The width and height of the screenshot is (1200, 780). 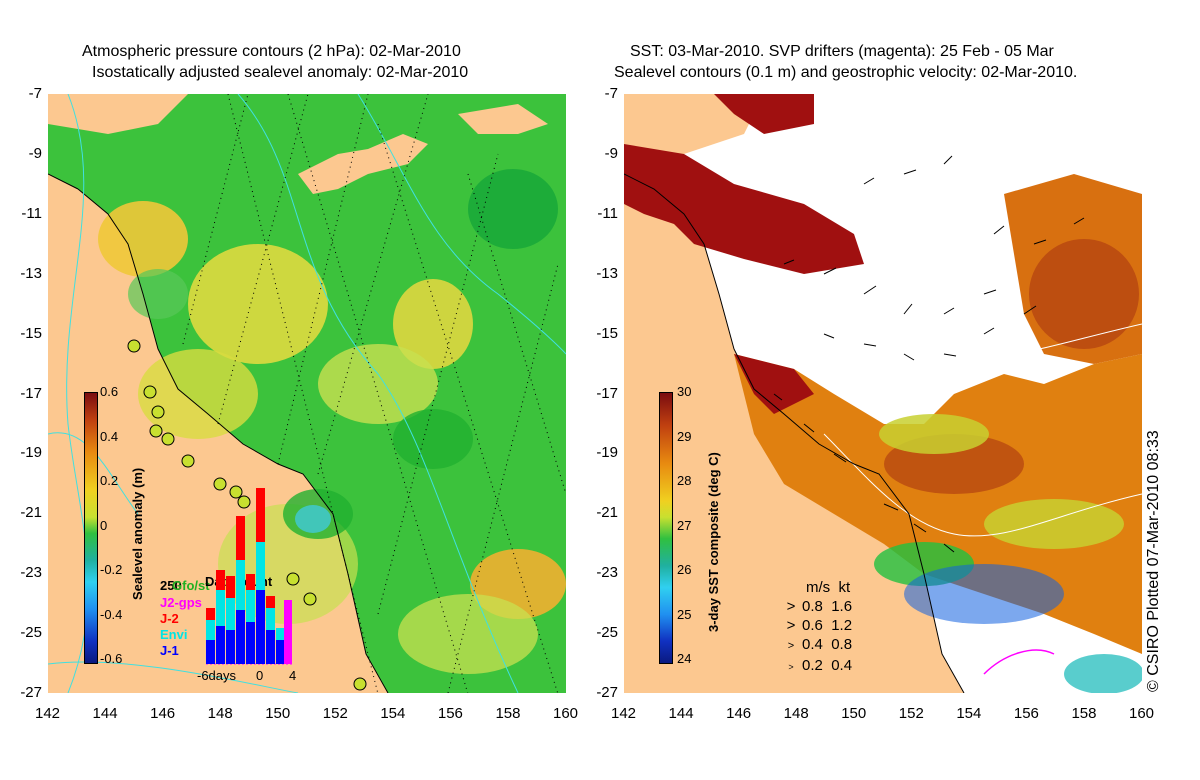 What do you see at coordinates (818, 587) in the screenshot?
I see `velocity-header-ms: m/s` at bounding box center [818, 587].